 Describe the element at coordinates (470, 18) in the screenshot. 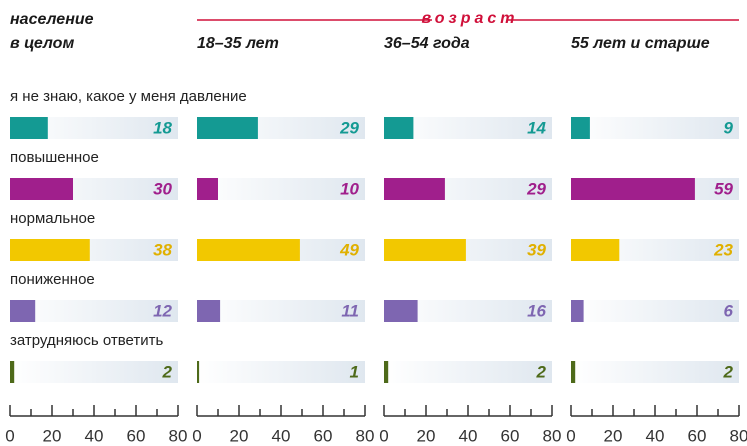

I see `group-label: возраст` at that location.